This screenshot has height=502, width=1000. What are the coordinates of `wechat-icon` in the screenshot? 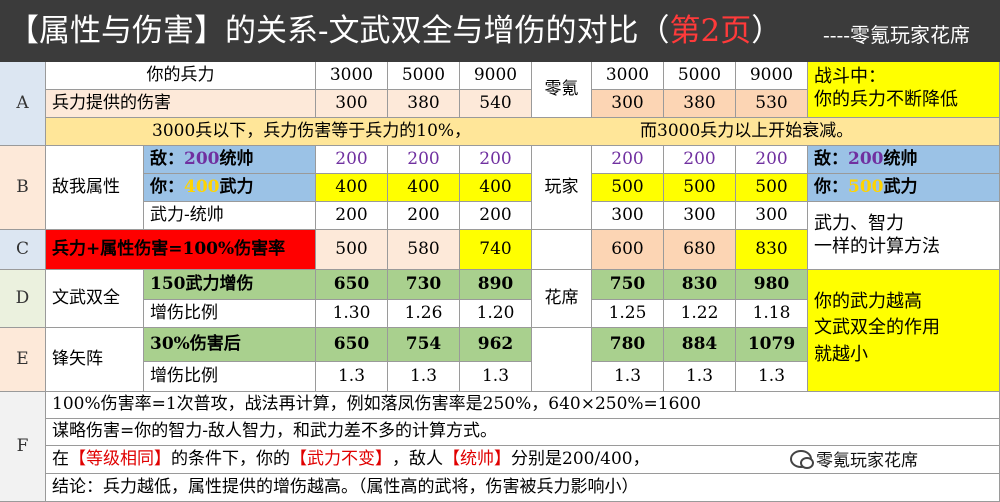 It's located at (802, 459).